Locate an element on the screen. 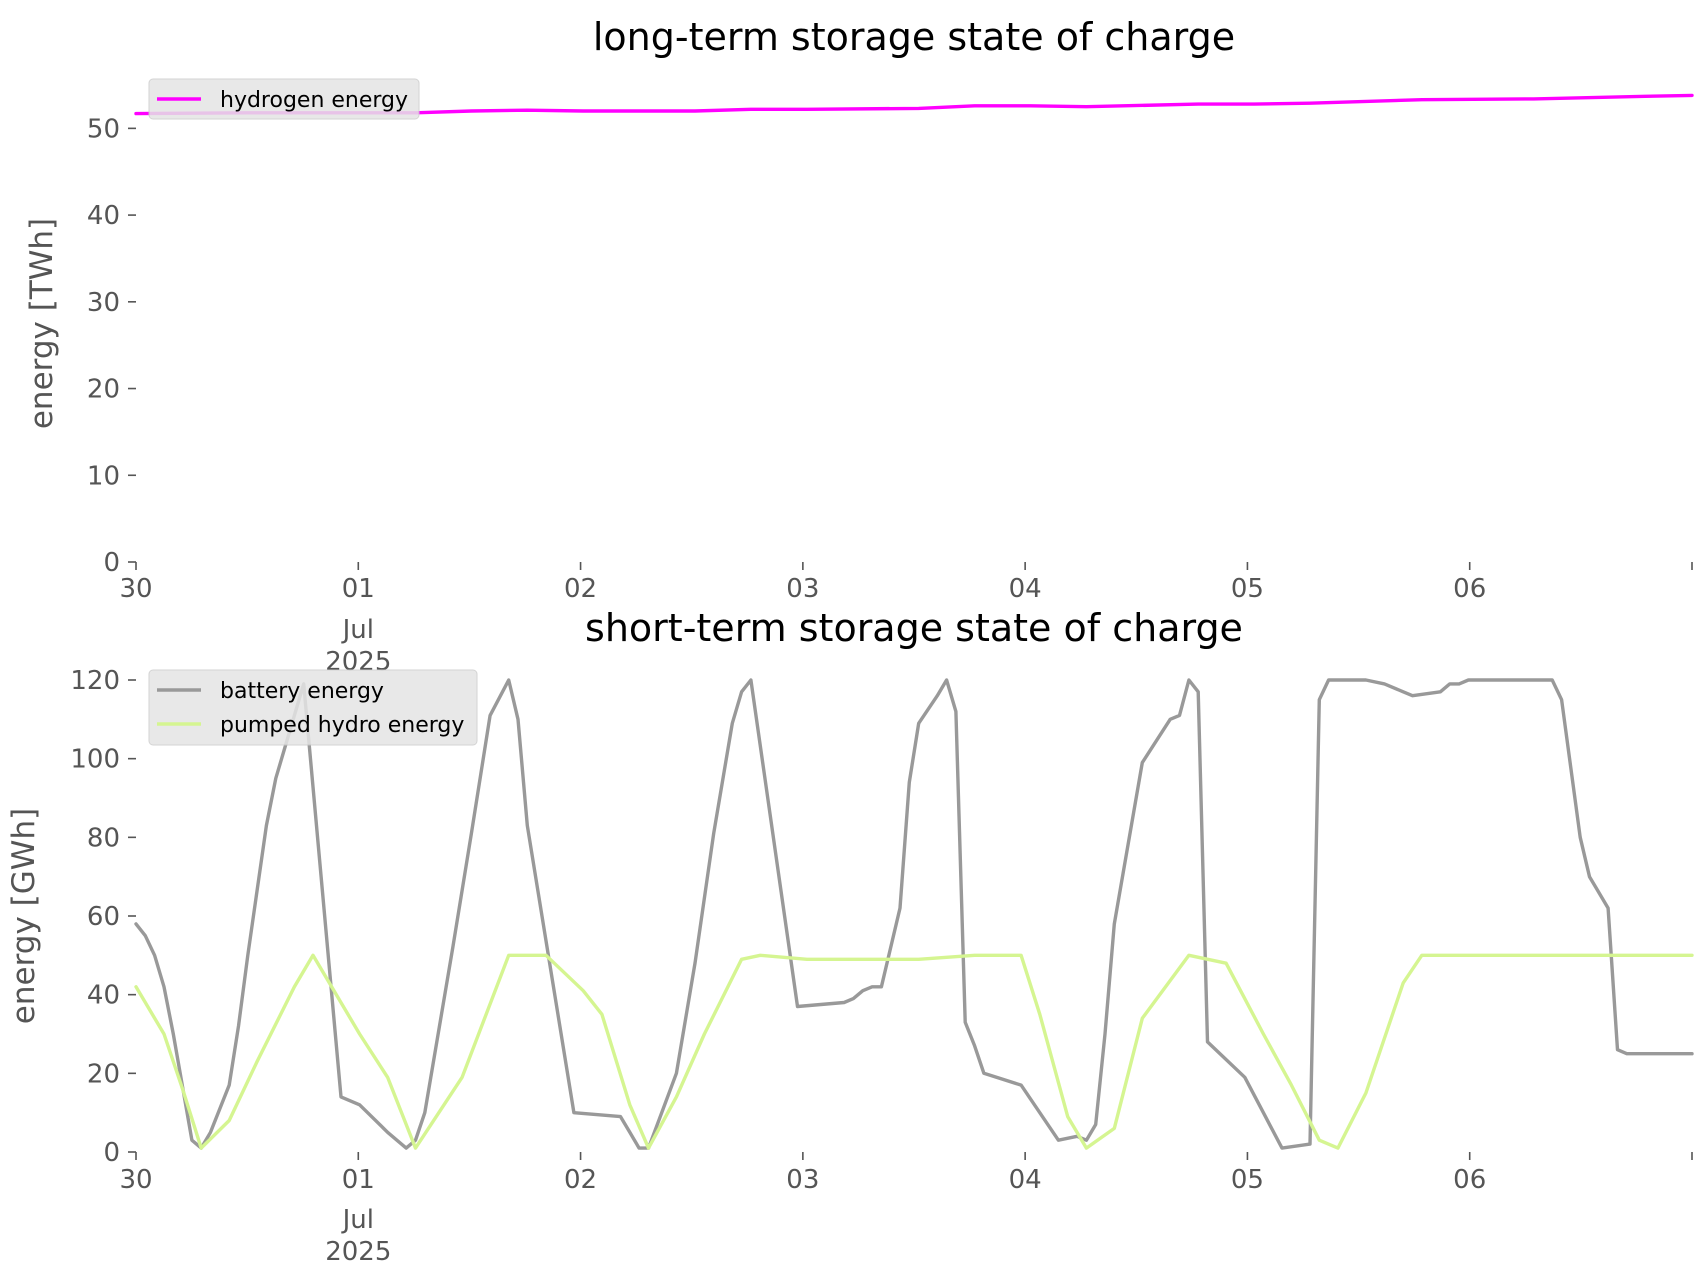  y-tick-label: 60 is located at coordinates (103, 917).